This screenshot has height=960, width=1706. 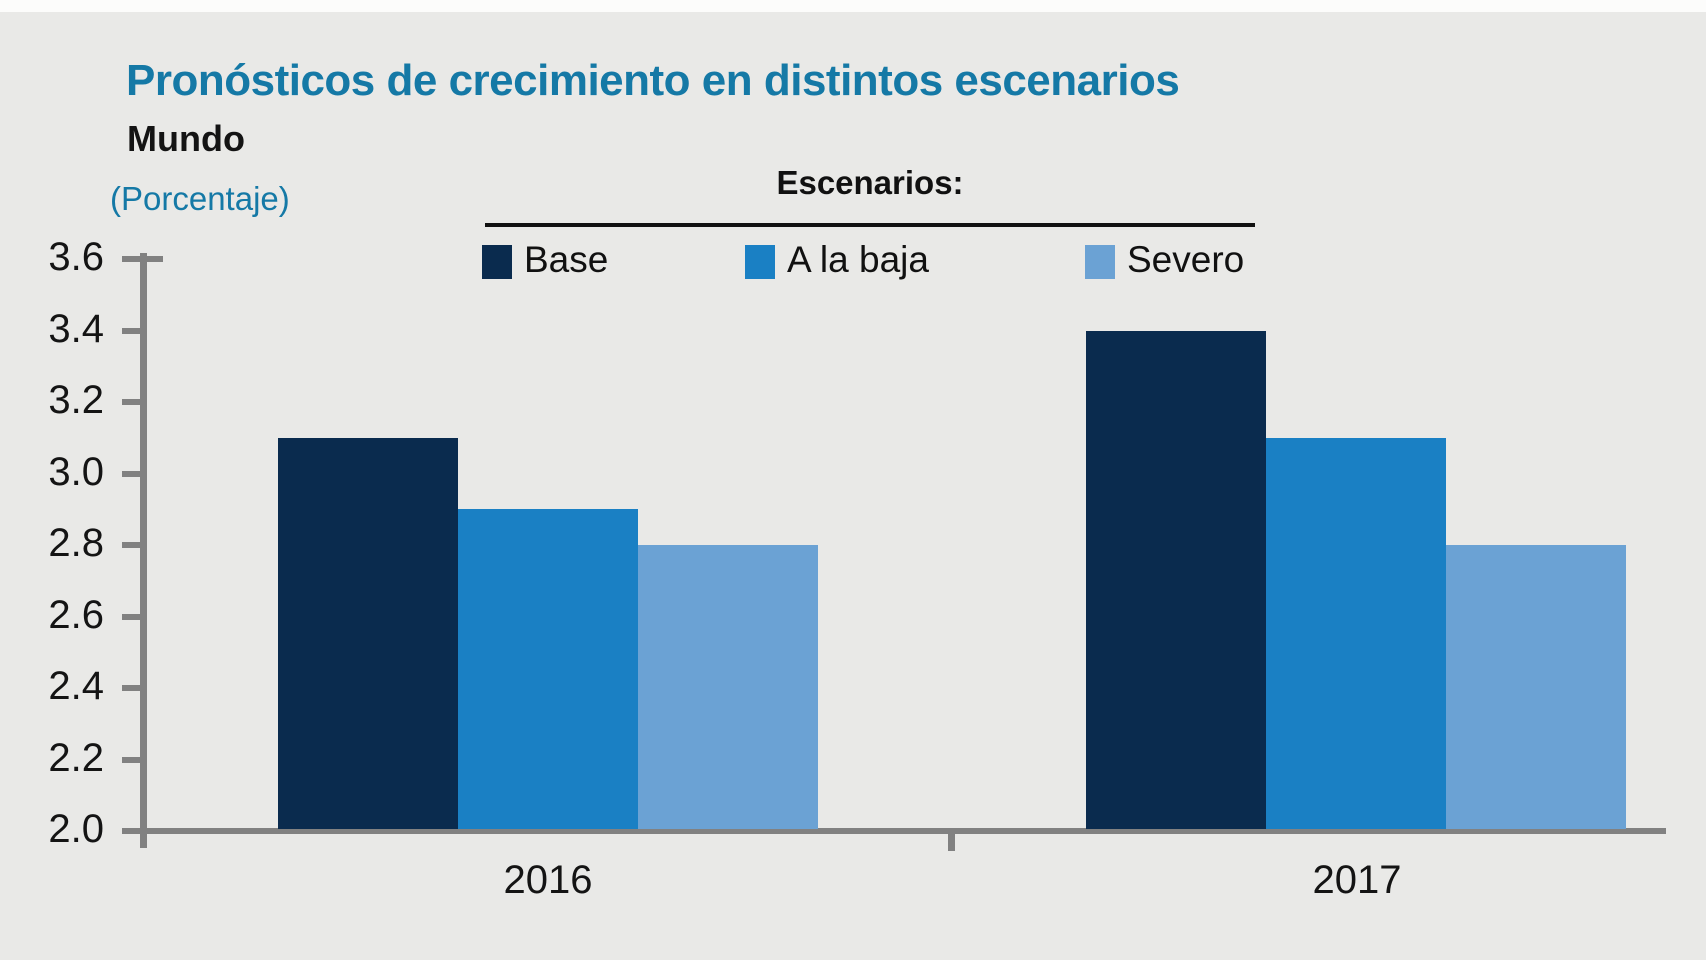 What do you see at coordinates (870, 225) in the screenshot?
I see `legend-underline` at bounding box center [870, 225].